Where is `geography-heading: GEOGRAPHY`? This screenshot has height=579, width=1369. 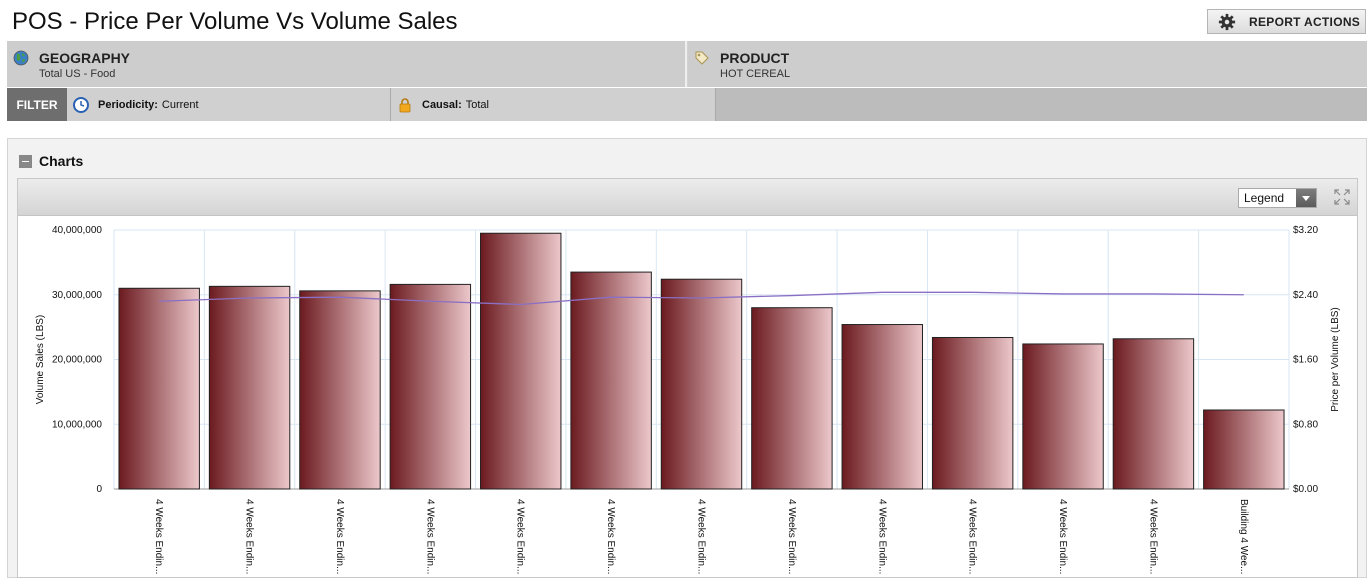
geography-heading: GEOGRAPHY is located at coordinates (85, 58).